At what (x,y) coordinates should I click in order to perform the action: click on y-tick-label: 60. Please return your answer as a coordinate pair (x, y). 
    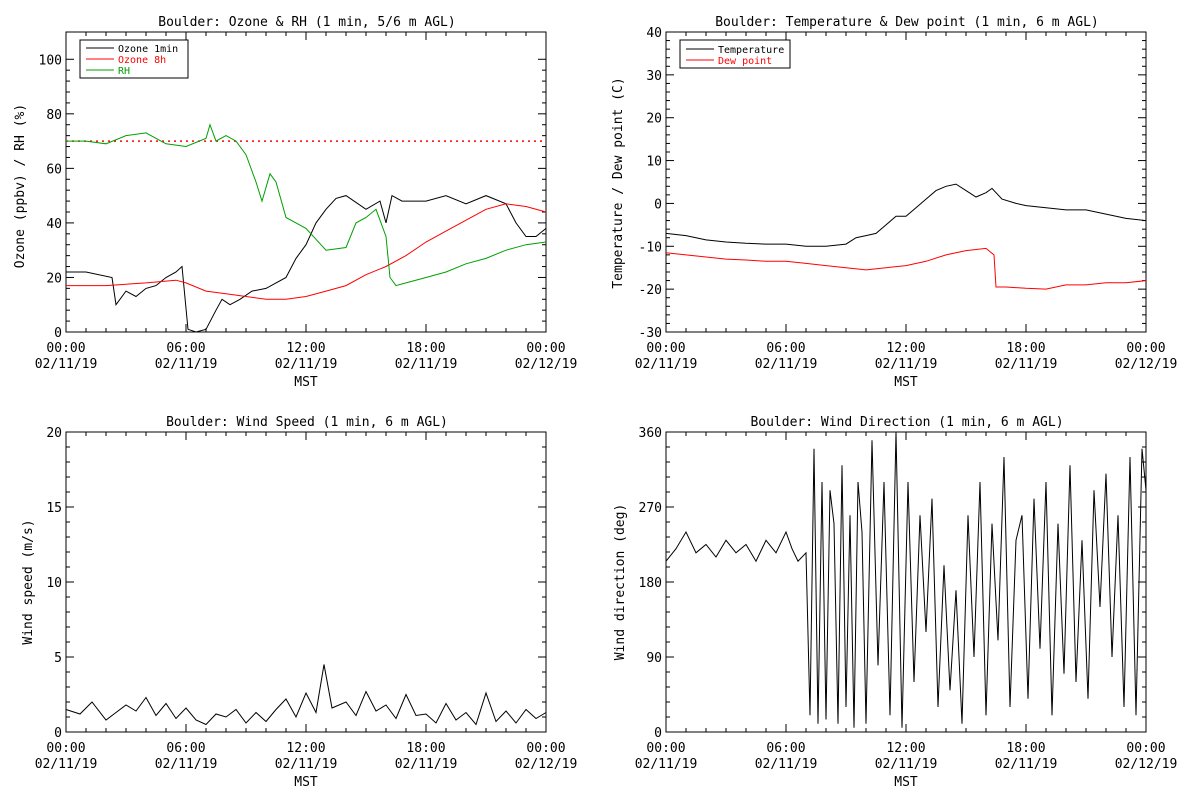
    Looking at the image, I should click on (54, 169).